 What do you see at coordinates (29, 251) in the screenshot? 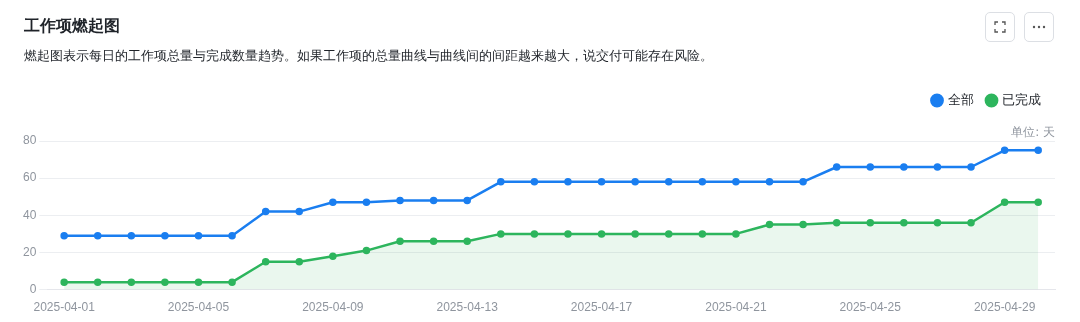
I see `y-tick-label: 20` at bounding box center [29, 251].